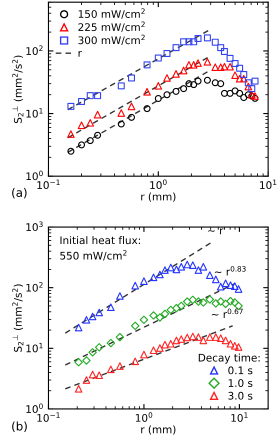 The width and height of the screenshot is (277, 446). What do you see at coordinates (216, 231) in the screenshot?
I see `annotation: ~ r` at bounding box center [216, 231].